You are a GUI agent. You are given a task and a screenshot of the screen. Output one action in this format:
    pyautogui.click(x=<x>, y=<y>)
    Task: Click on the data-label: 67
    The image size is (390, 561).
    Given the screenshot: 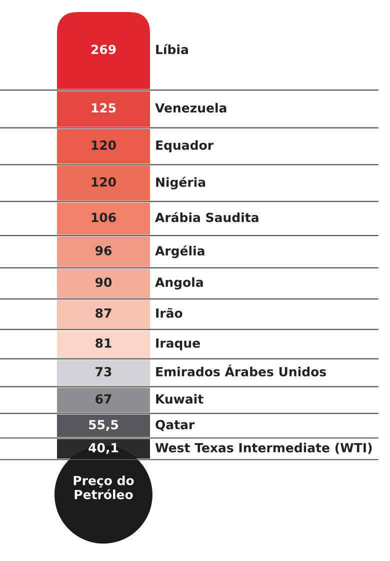 What is the action you would take?
    pyautogui.click(x=104, y=399)
    